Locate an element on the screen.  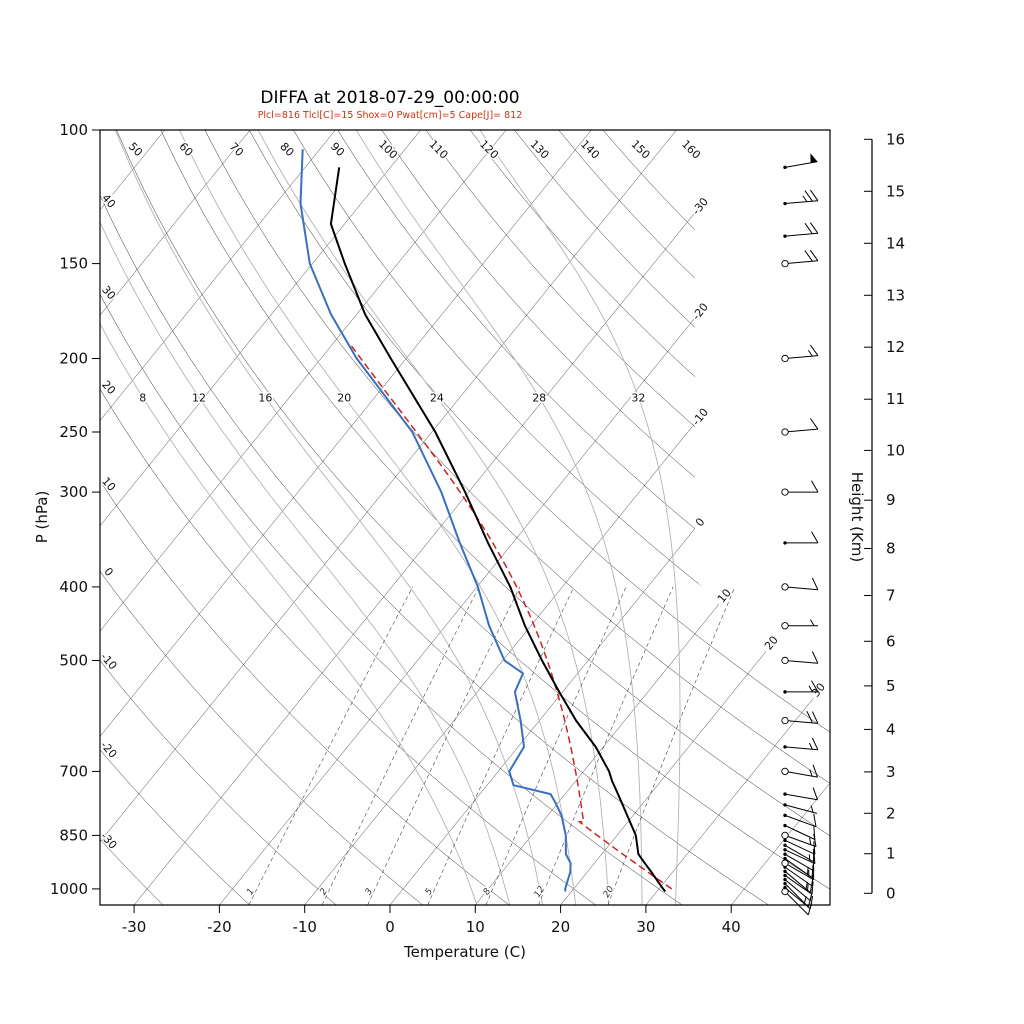
svg-text: 80 is located at coordinates (286, 149).